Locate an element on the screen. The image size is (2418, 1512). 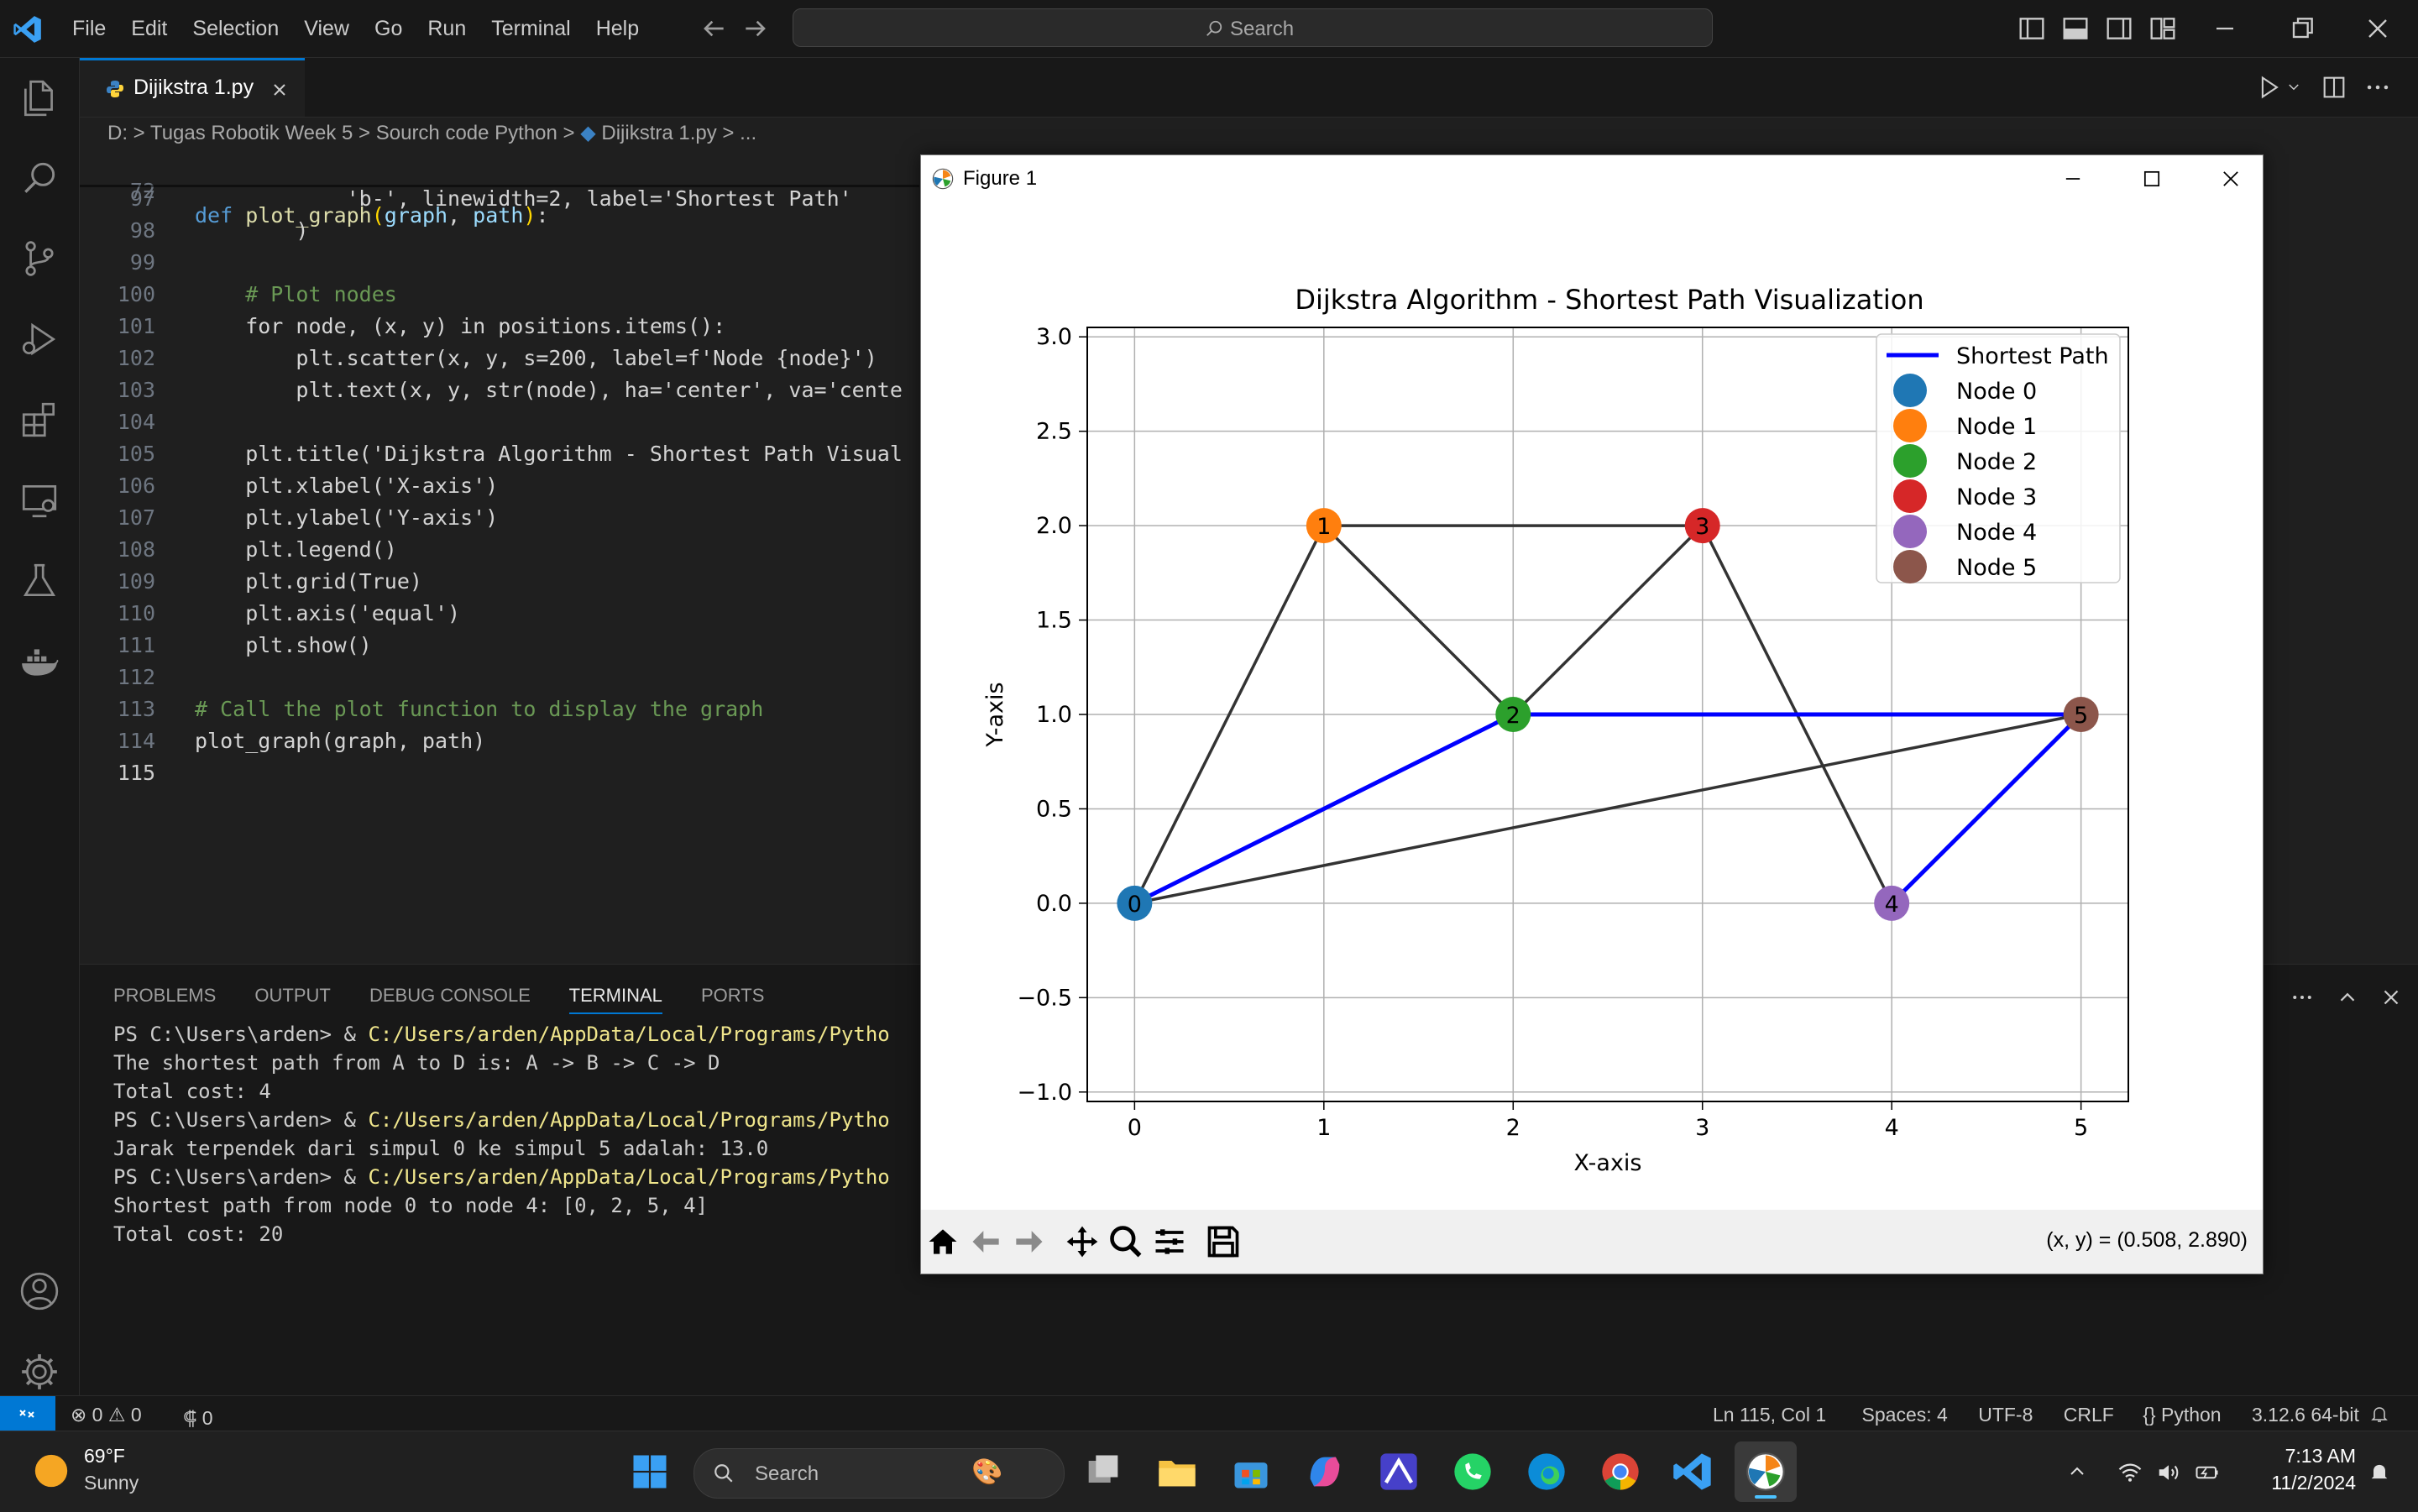
source-control-icon is located at coordinates (39, 259).